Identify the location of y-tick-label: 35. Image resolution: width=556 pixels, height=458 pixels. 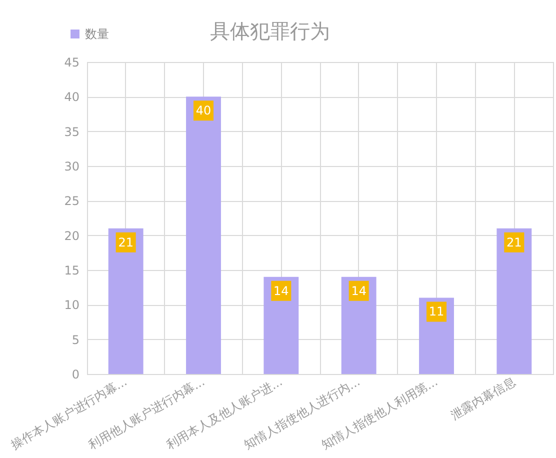
(72, 131).